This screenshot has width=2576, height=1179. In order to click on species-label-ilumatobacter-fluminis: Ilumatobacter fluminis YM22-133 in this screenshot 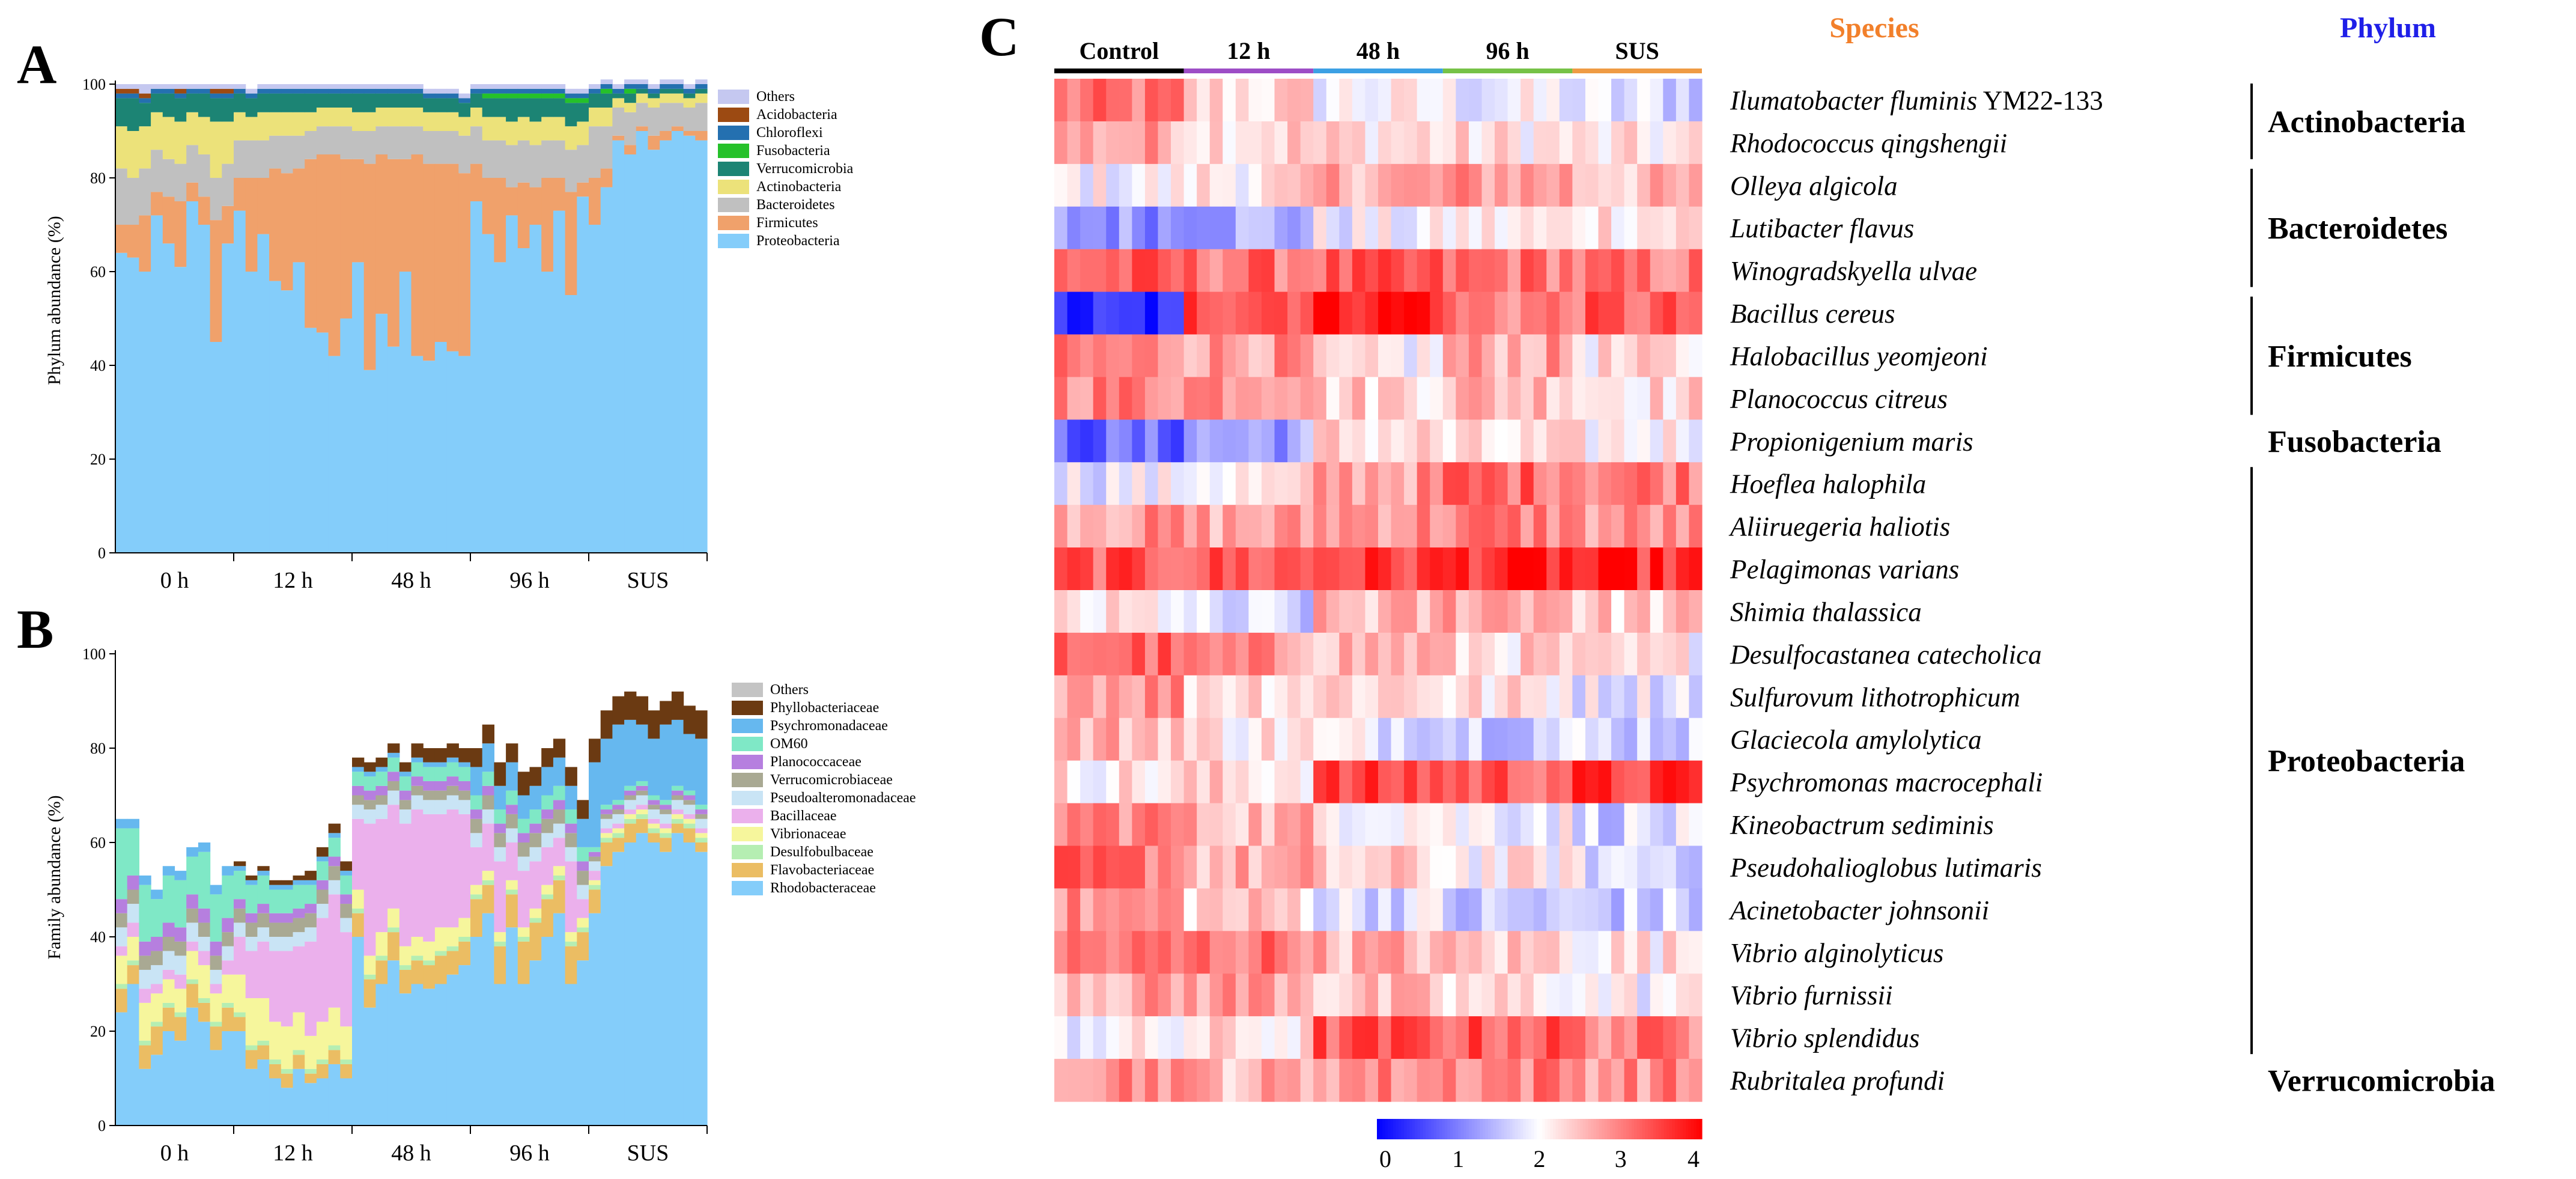, I will do `click(1916, 100)`.